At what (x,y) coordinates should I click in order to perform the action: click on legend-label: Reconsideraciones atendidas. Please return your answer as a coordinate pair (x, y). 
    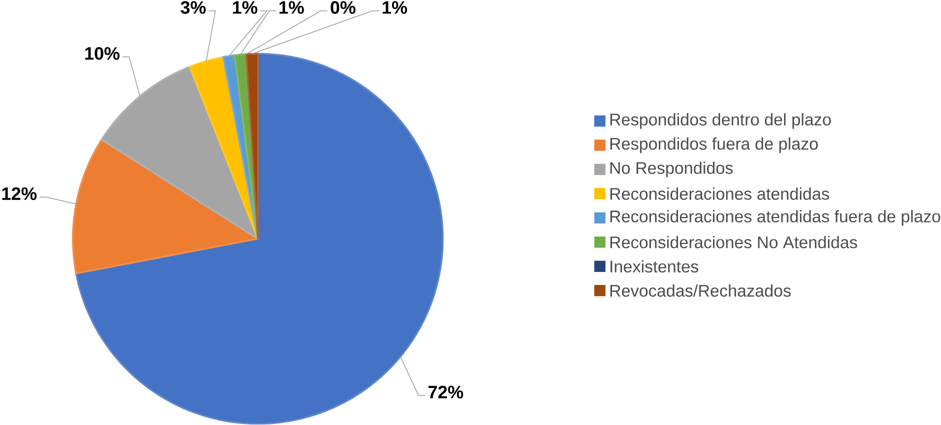
    Looking at the image, I should click on (720, 194).